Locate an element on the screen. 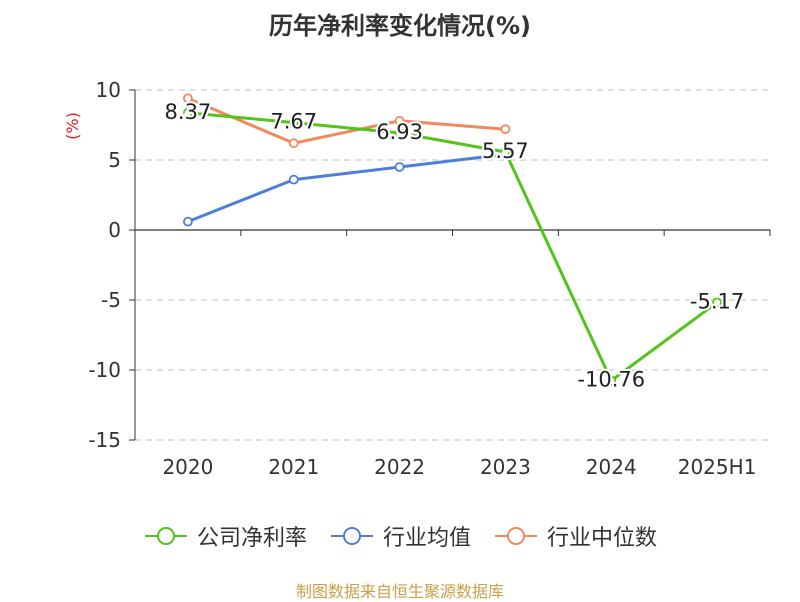 The image size is (800, 602). data-label: -5.17 is located at coordinates (717, 301).